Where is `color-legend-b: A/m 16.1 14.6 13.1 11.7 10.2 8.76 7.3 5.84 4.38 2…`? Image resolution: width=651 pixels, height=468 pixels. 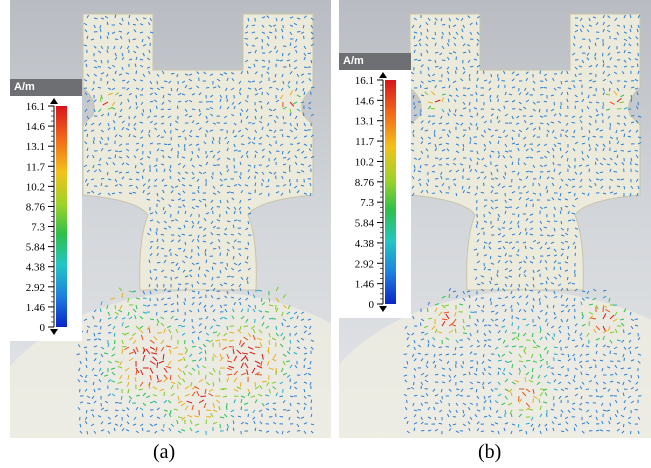 color-legend-b: A/m 16.1 14.6 13.1 11.7 10.2 8.76 7.3 5.84 4.38 2… is located at coordinates (375, 185).